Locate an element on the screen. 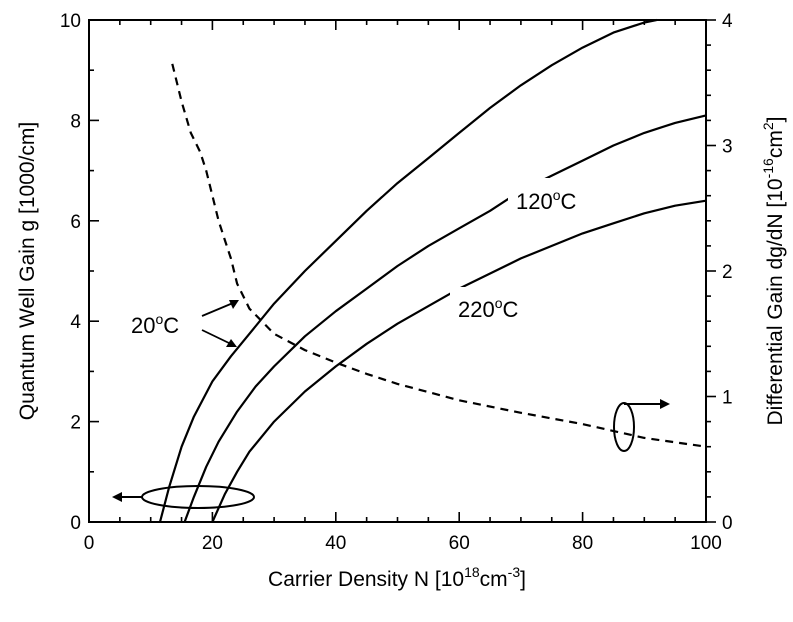  y-tick-label: 0 is located at coordinates (75, 523).